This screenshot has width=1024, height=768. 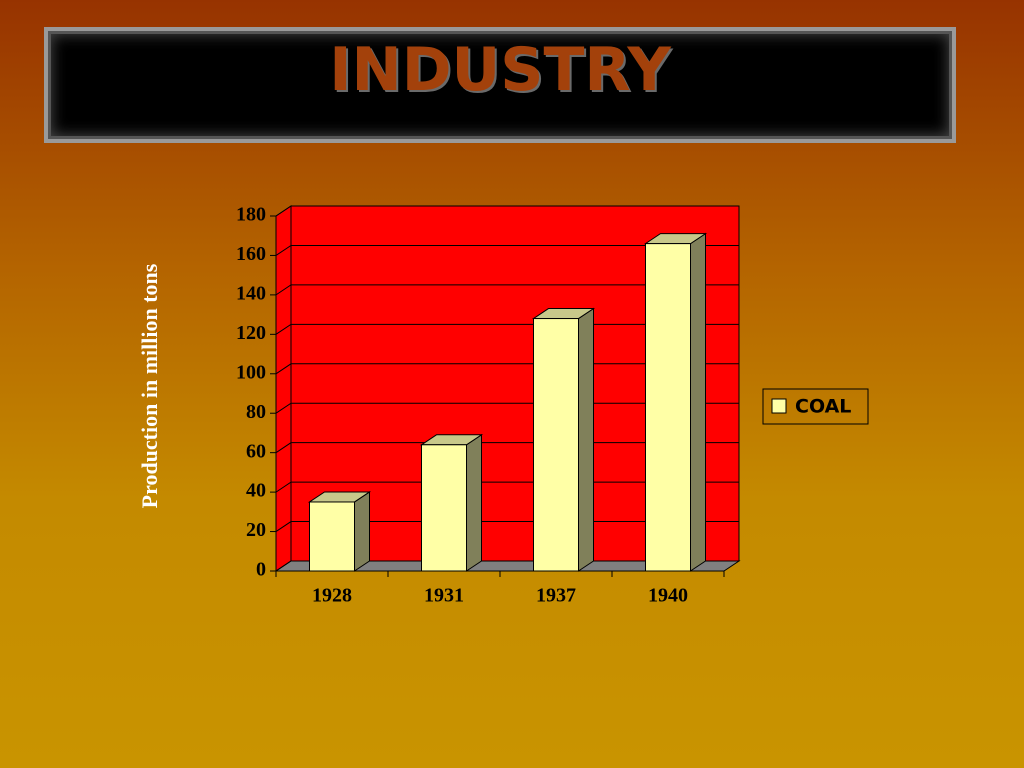 What do you see at coordinates (251, 372) in the screenshot?
I see `y-tick-label: 100` at bounding box center [251, 372].